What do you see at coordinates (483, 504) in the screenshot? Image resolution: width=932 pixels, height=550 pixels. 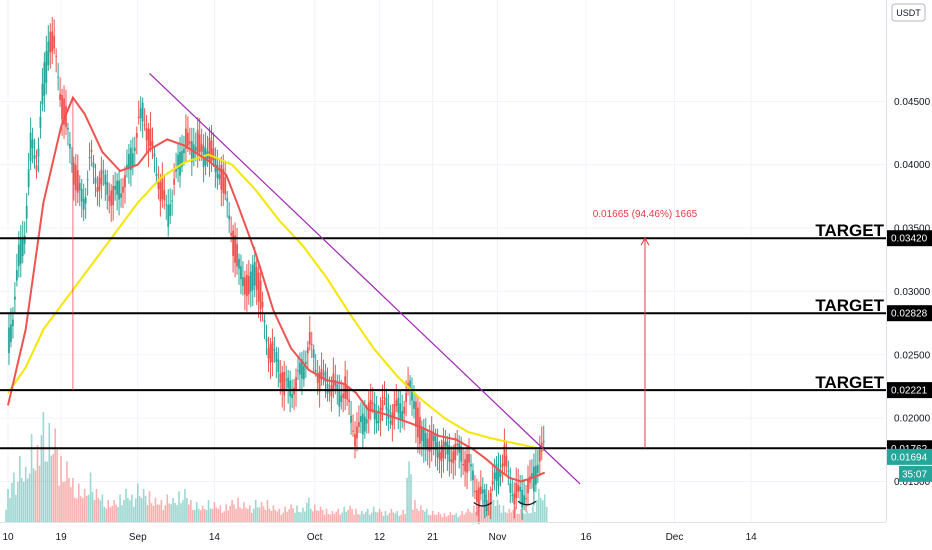 I see `bottom-arc` at bounding box center [483, 504].